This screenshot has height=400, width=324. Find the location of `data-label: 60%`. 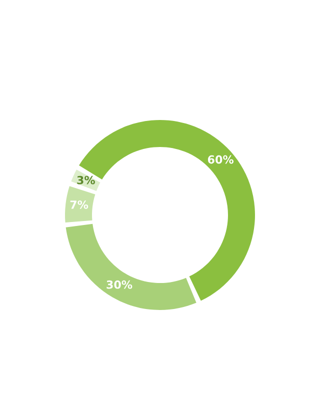

data-label: 60% is located at coordinates (221, 159).